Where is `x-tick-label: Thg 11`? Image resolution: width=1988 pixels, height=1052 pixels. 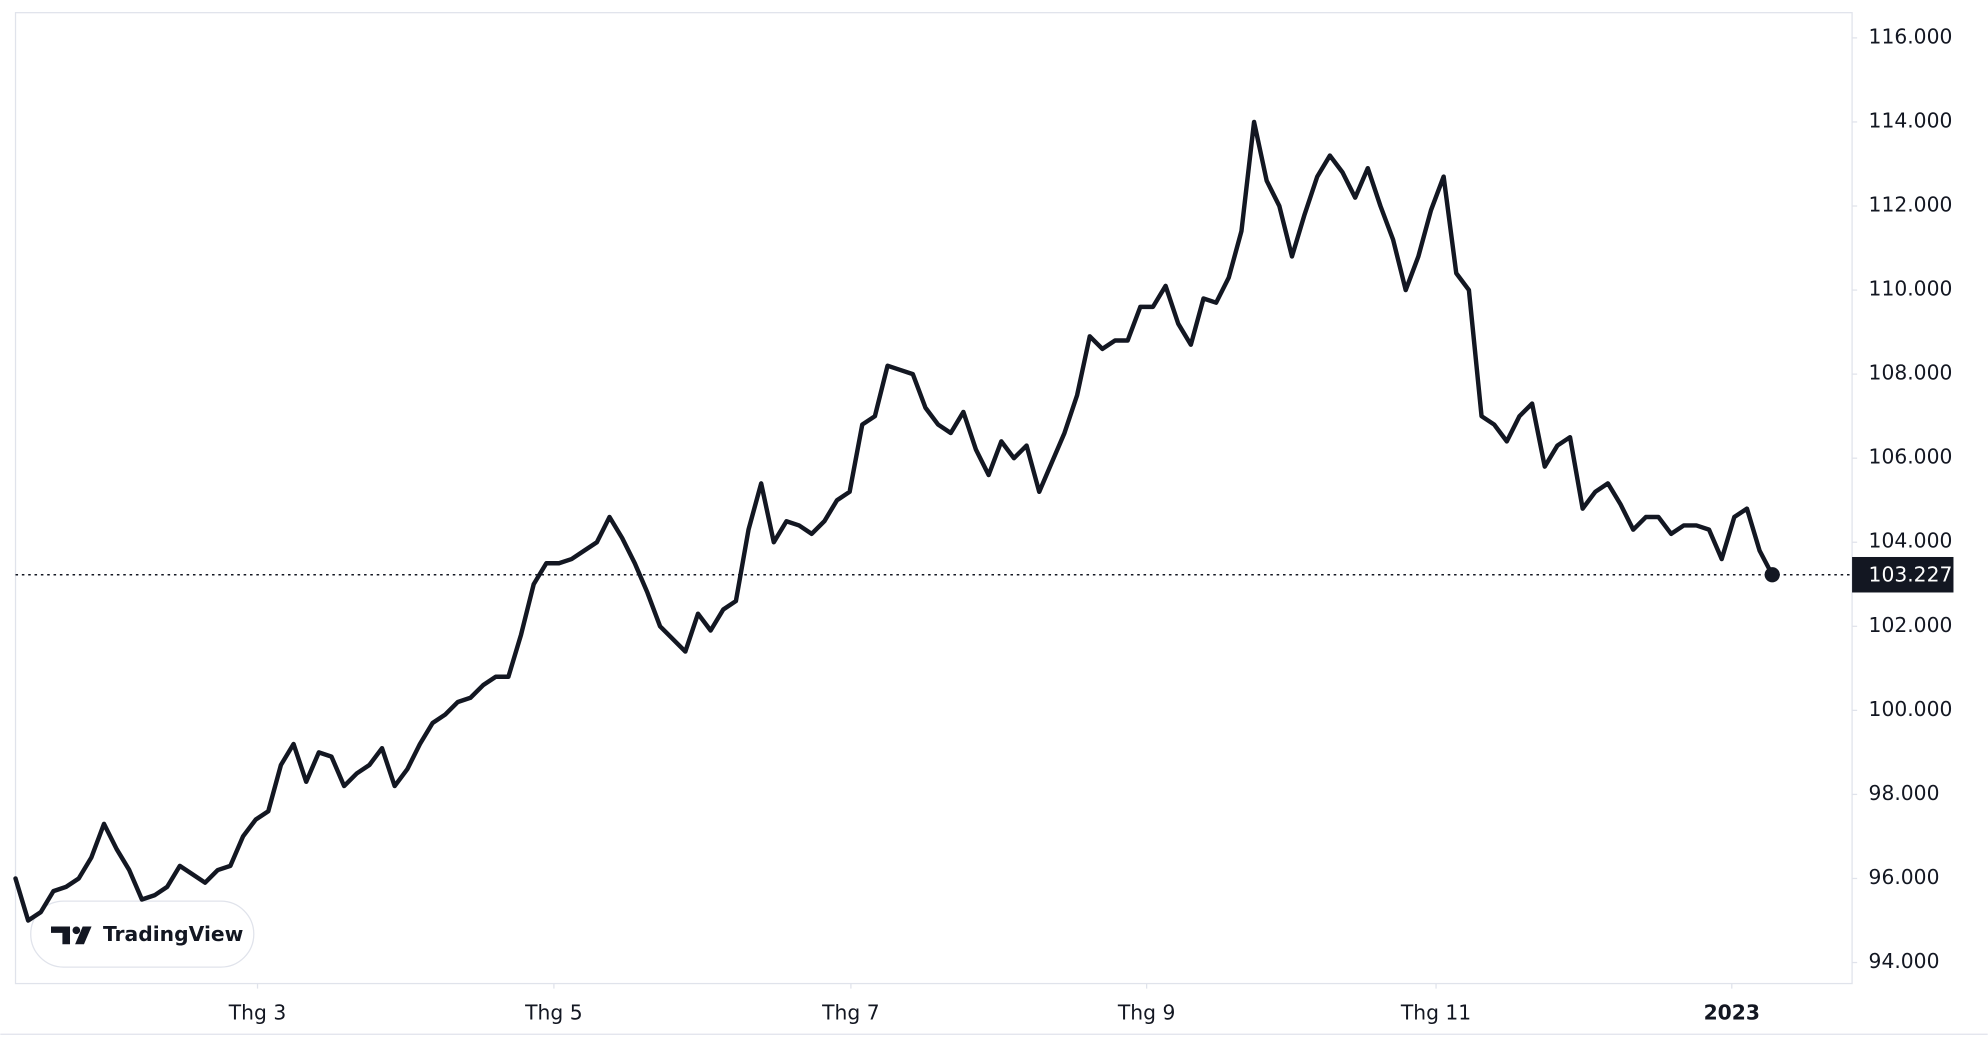 x-tick-label: Thg 11 is located at coordinates (1435, 1012).